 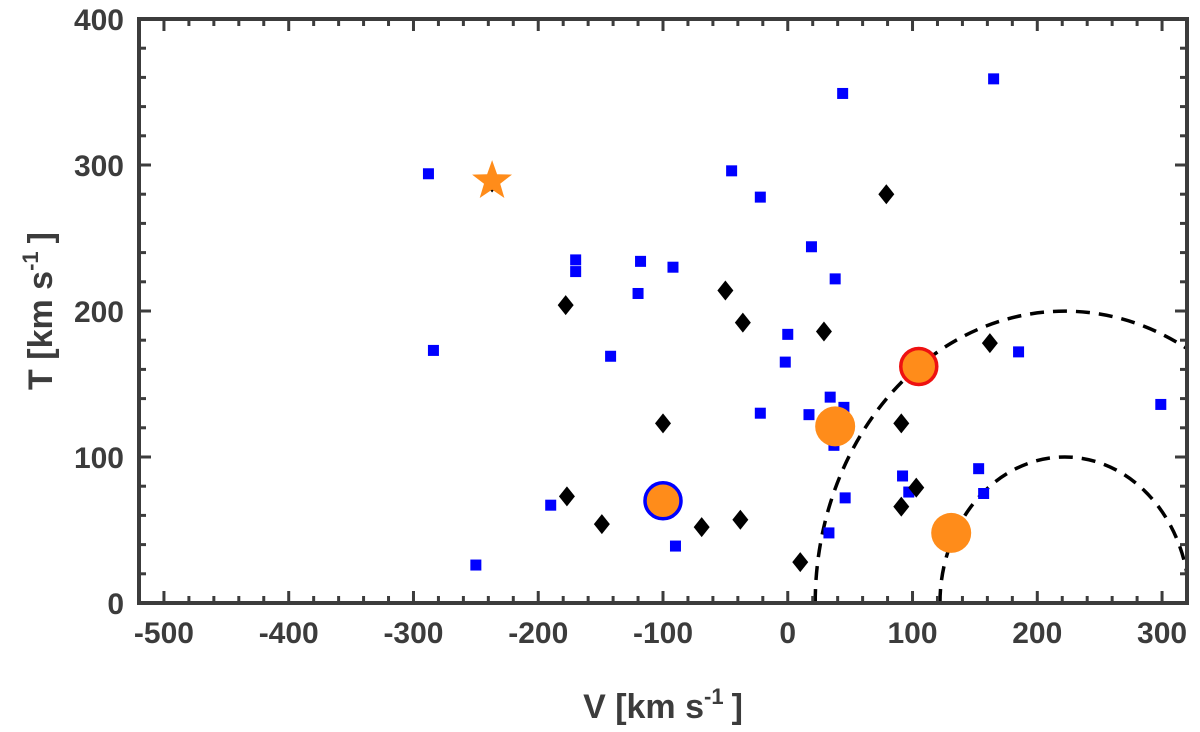 What do you see at coordinates (39, 311) in the screenshot?
I see `y-axis-label: T [km s-1]` at bounding box center [39, 311].